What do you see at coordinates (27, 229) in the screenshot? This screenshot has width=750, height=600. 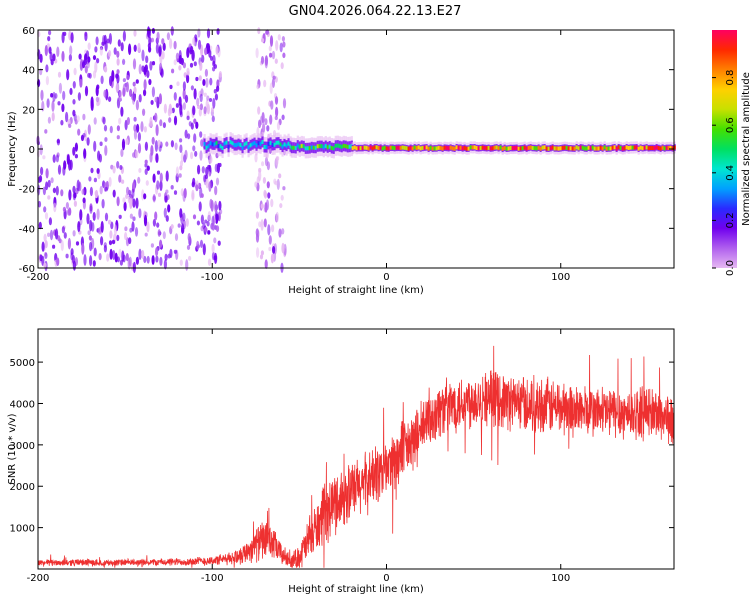 I see `spectrogram-ytick-label: -40` at bounding box center [27, 229].